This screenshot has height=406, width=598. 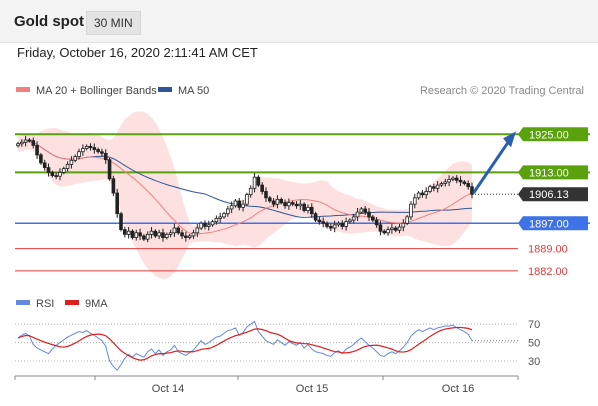 What do you see at coordinates (72, 302) in the screenshot?
I see `legend-9ma-swatch` at bounding box center [72, 302].